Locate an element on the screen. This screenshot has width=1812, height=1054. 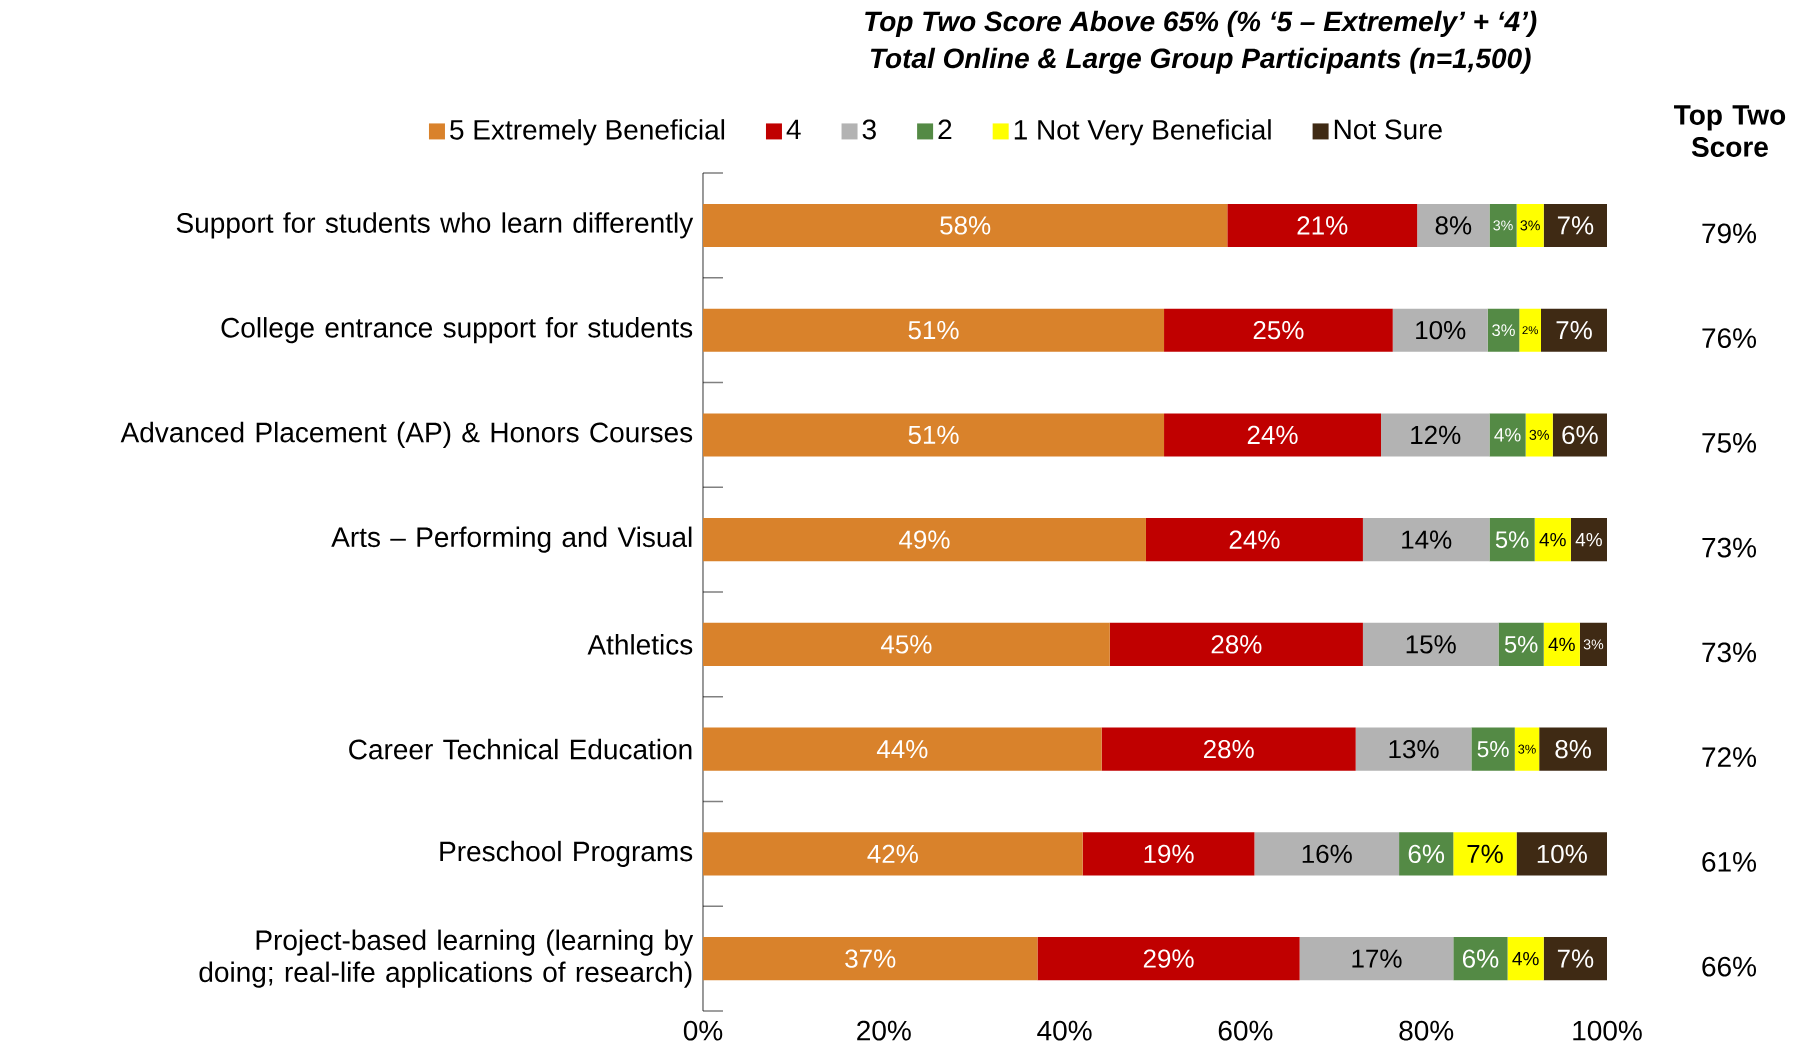
data-label: 44% is located at coordinates (902, 749).